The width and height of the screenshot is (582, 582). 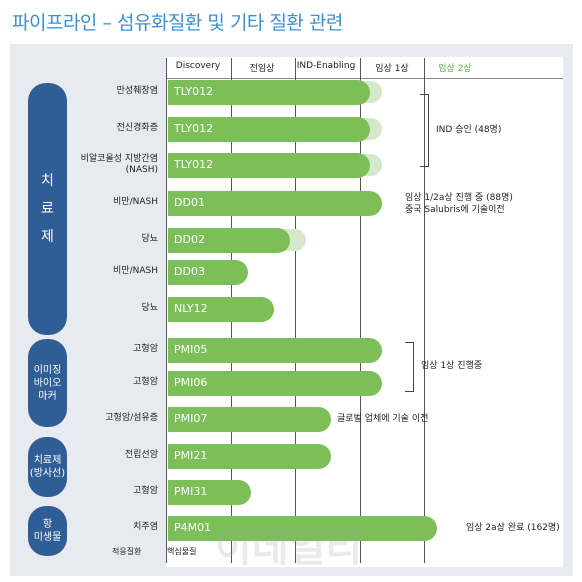 I want to click on group-label-text: 치료제 (방사선), so click(x=47, y=467).